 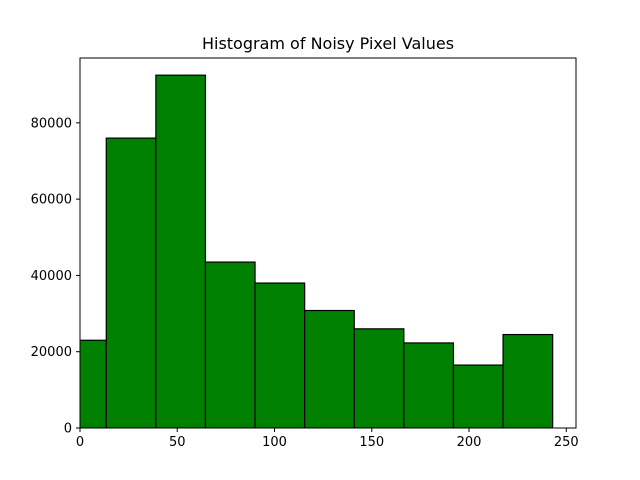 What do you see at coordinates (80, 442) in the screenshot?
I see `x-tick-label: 0` at bounding box center [80, 442].